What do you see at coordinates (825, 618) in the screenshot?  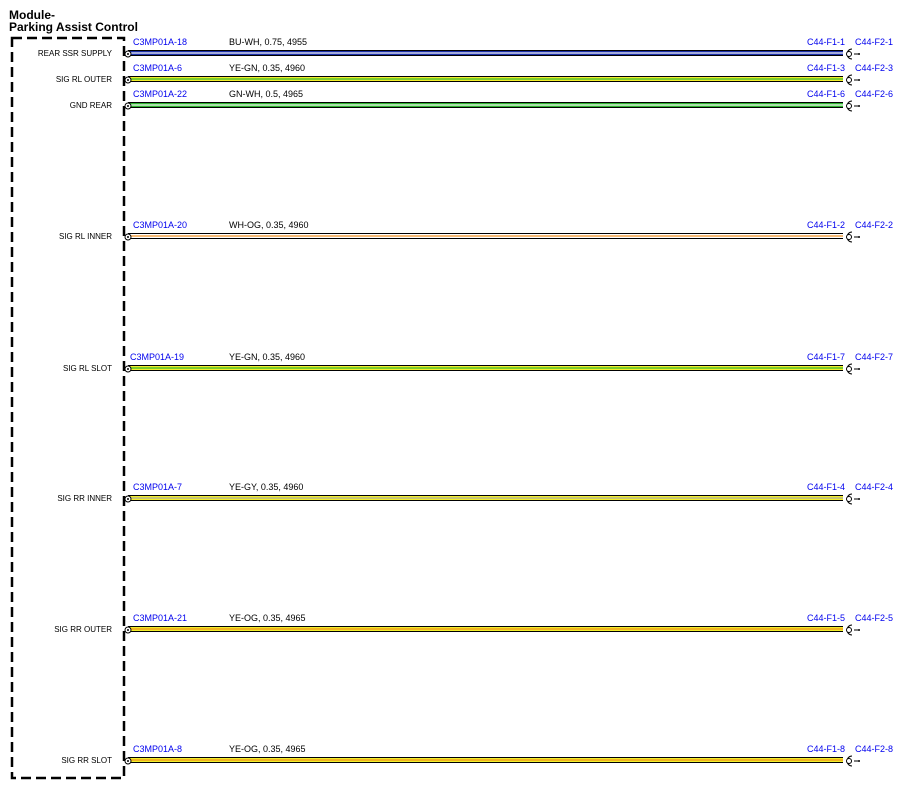 I see `connector-link-right-f1: C44-F1-5` at bounding box center [825, 618].